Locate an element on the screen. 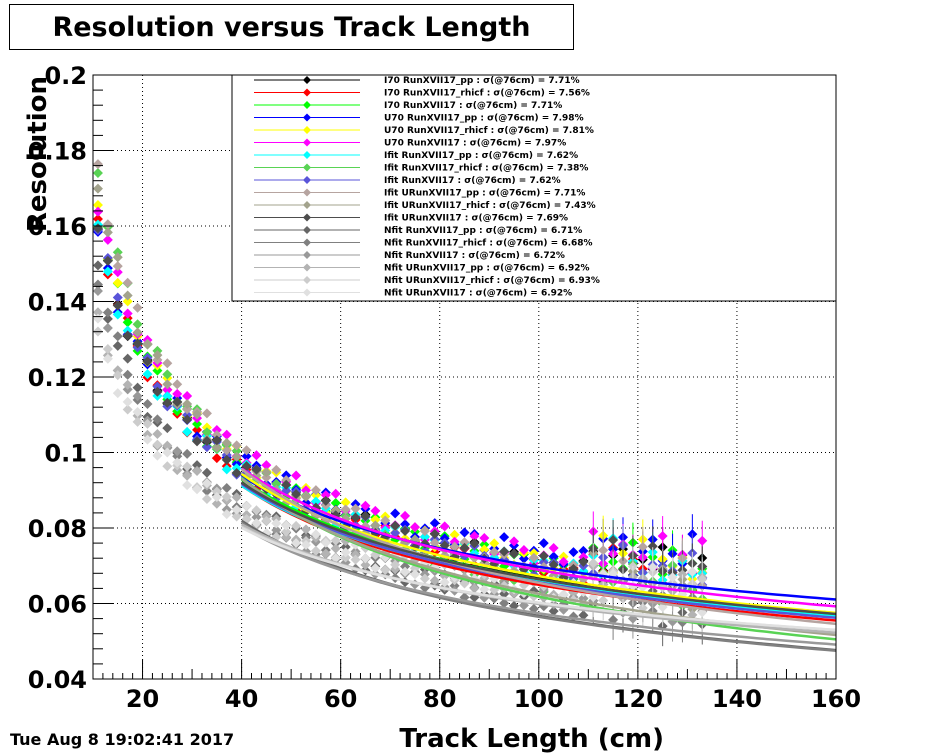 This screenshot has height=754, width=929. legend-entry: U70 RunXVII17_rhicf : σ(@76cm) = 7.81% is located at coordinates (489, 131).